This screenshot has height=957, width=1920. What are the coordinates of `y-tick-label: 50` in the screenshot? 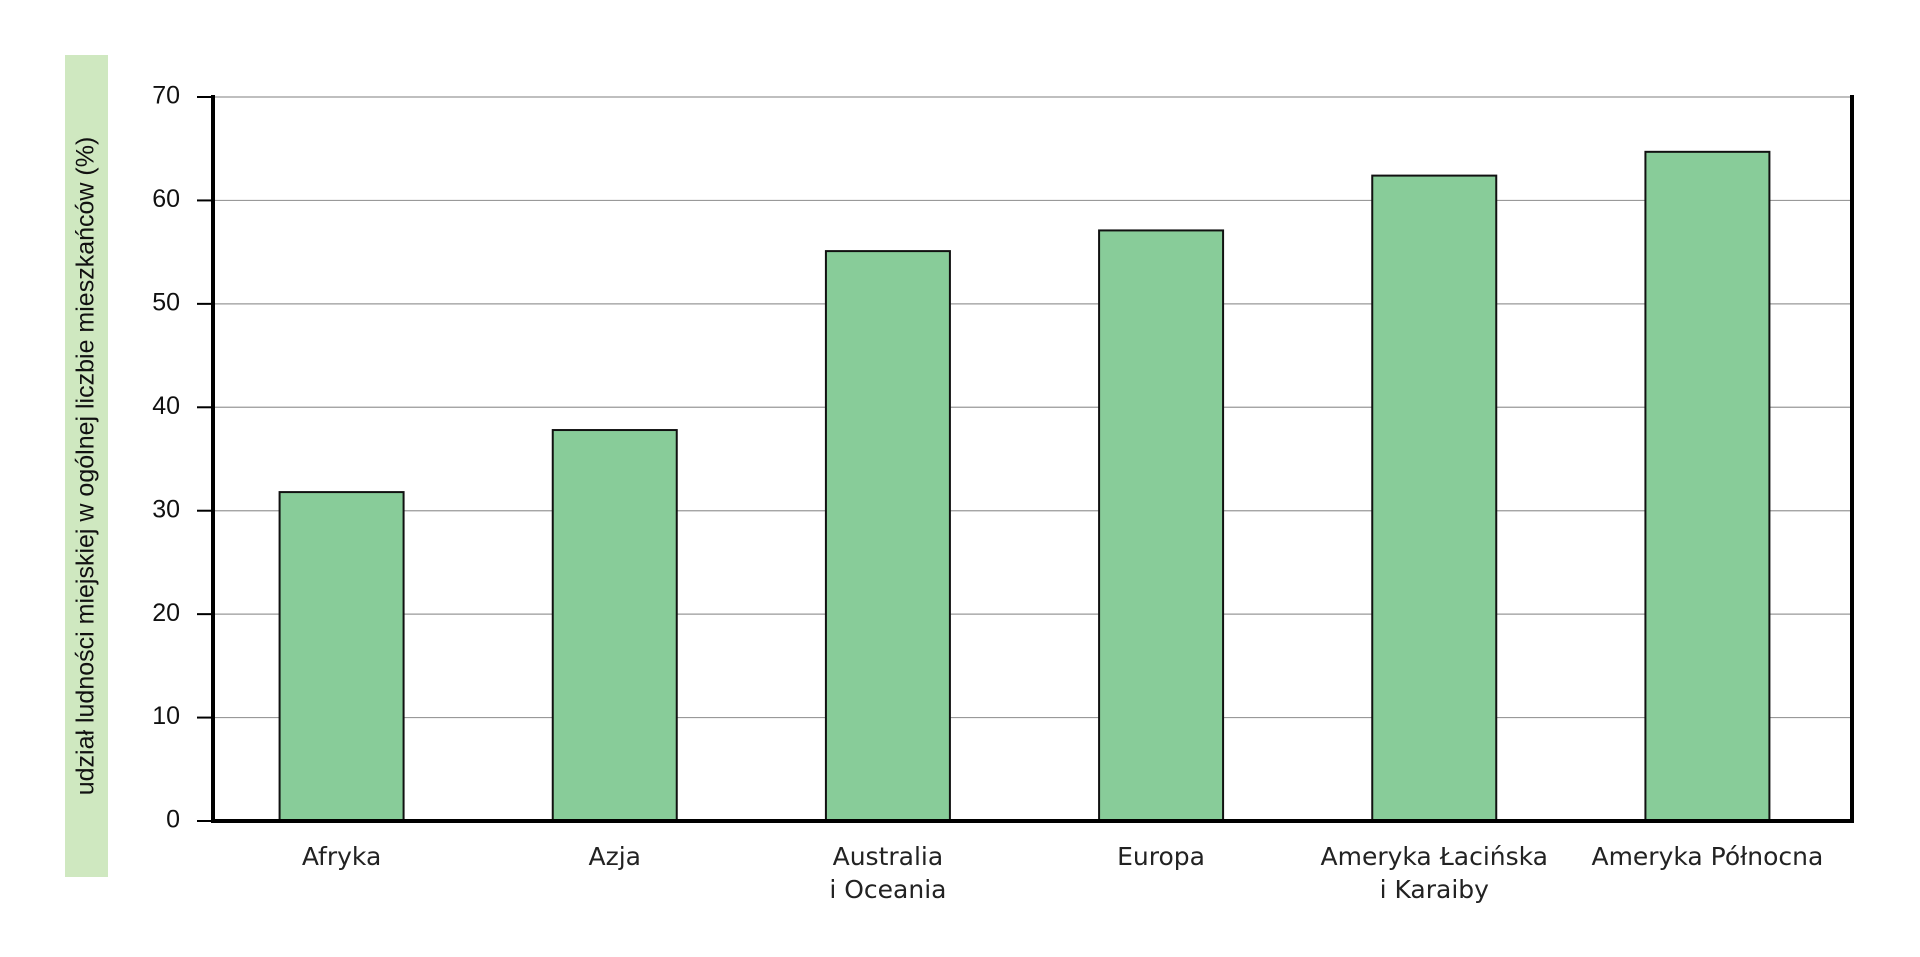 It's located at (166, 302).